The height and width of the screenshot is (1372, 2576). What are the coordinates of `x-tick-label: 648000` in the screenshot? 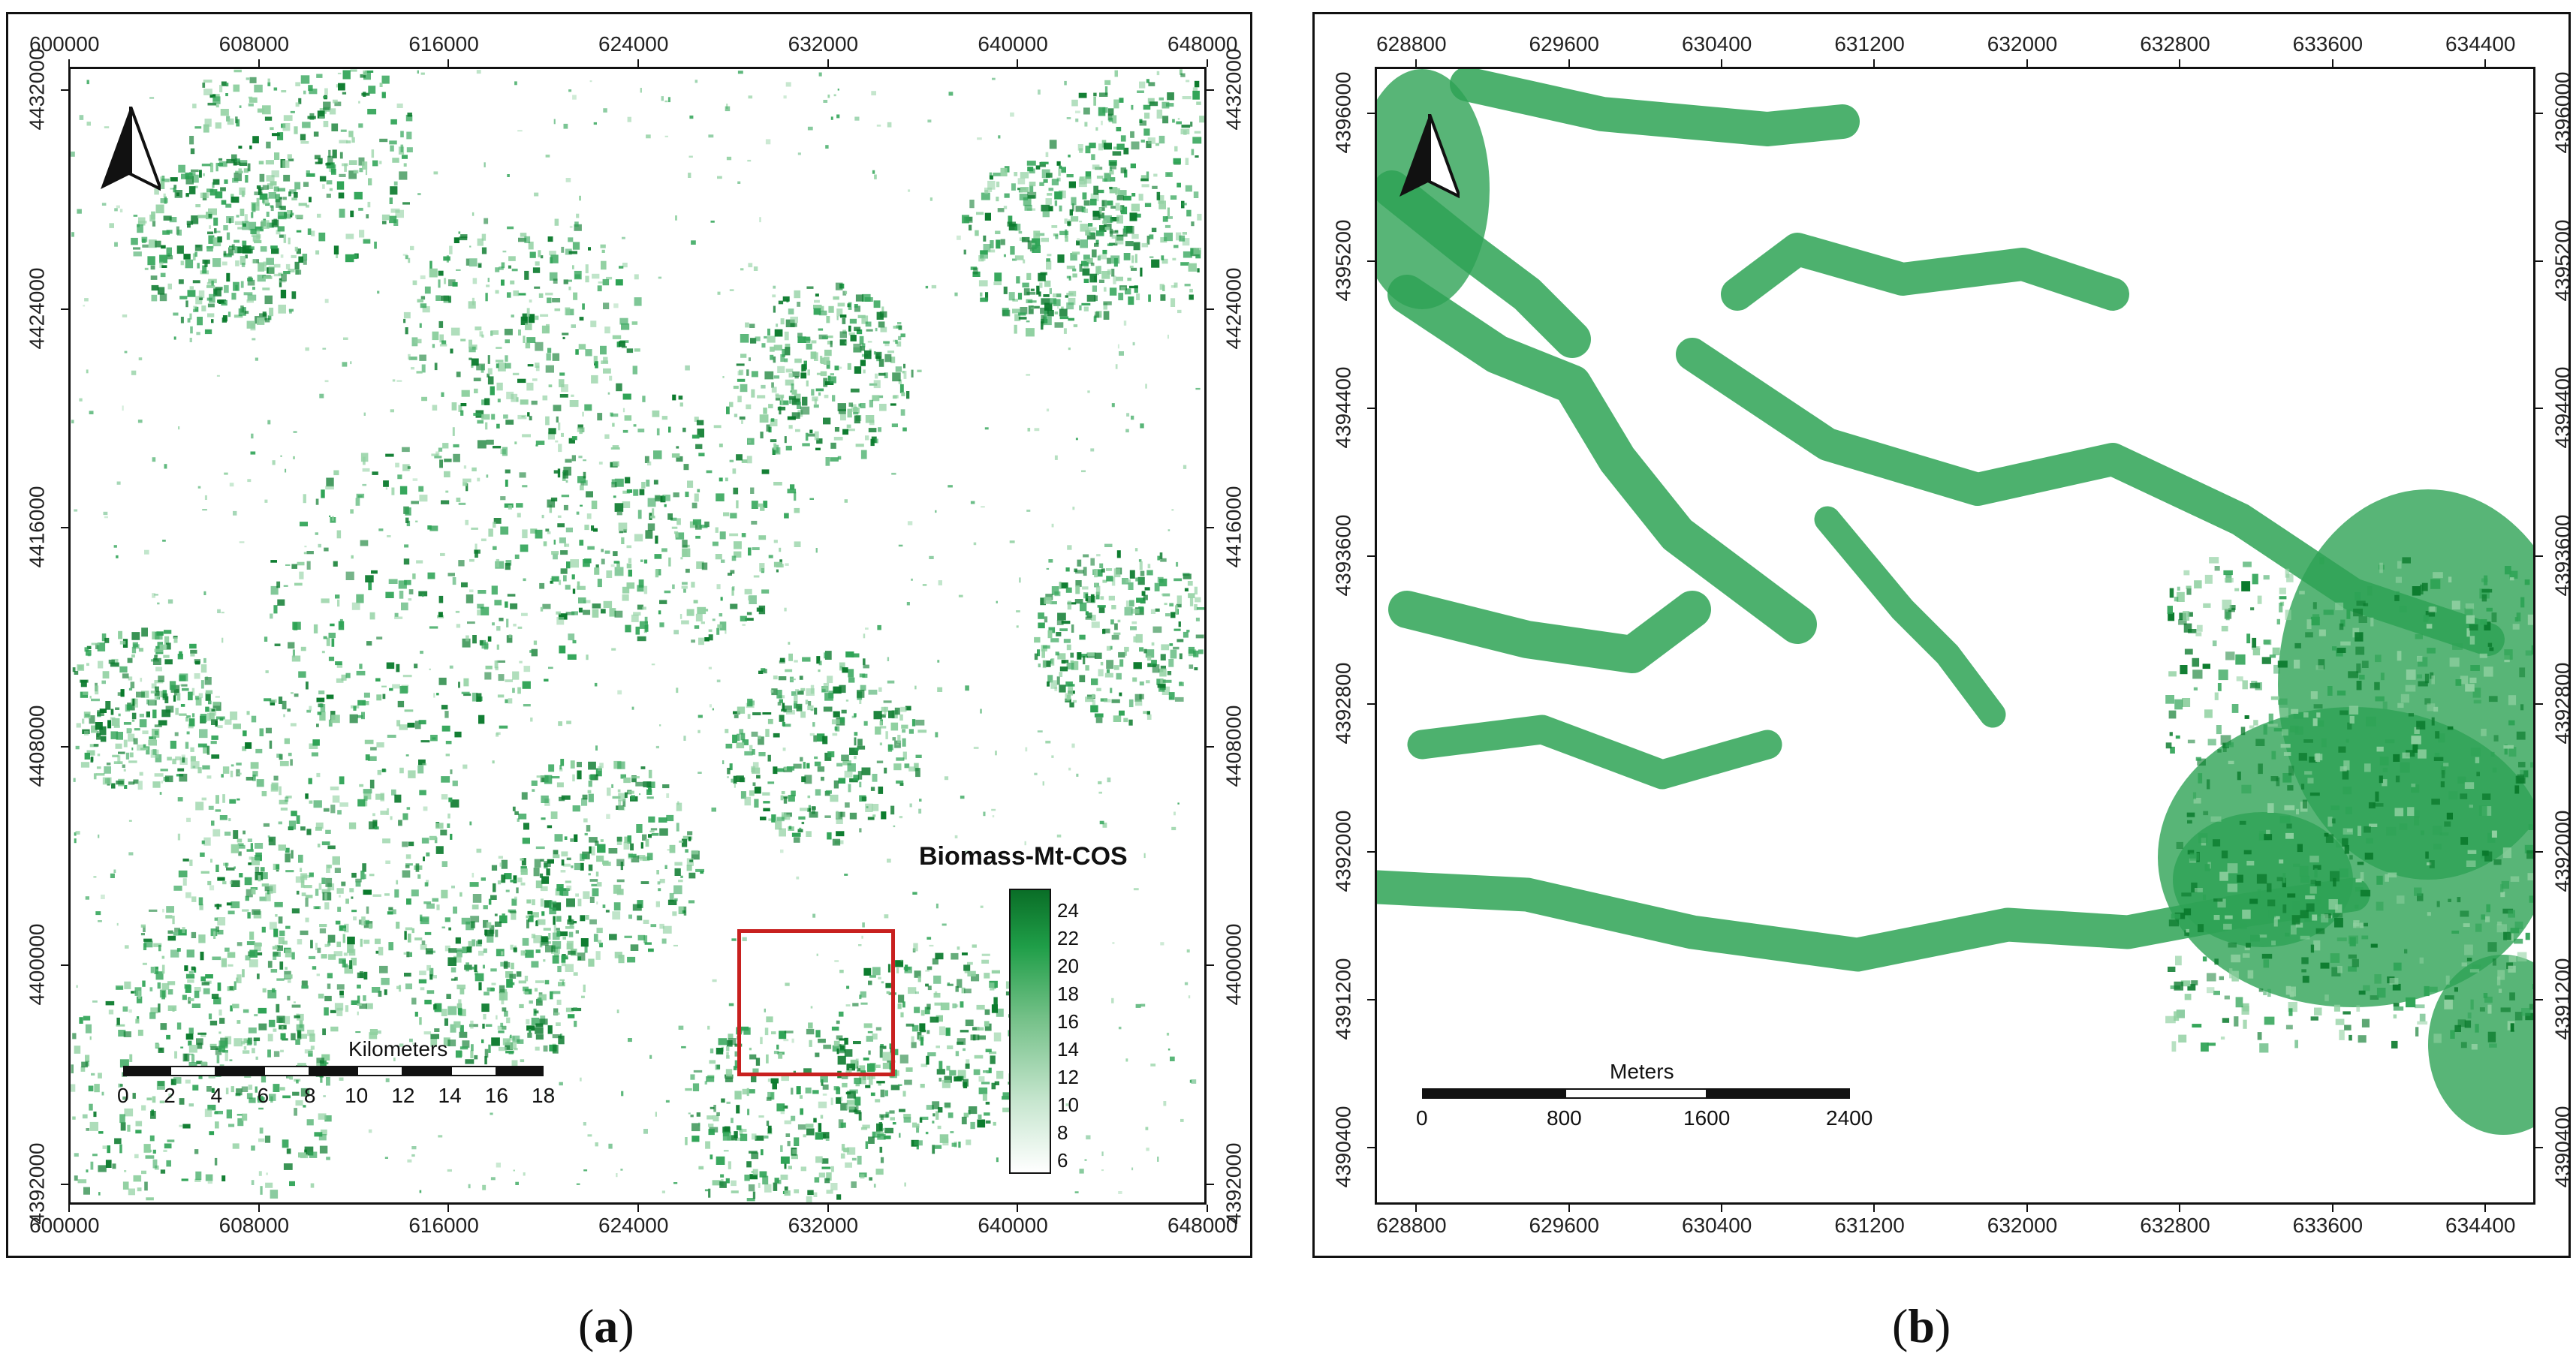 It's located at (1202, 1225).